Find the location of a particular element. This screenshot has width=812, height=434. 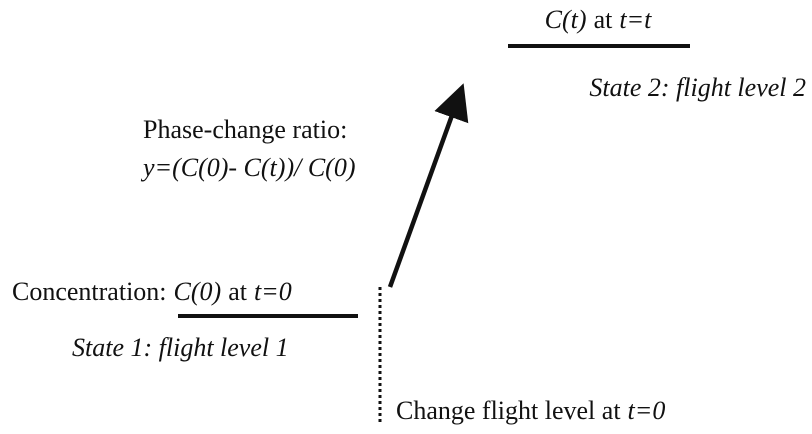

initial-state-label: Concentration: C(0) at t=0 is located at coordinates (152, 291).